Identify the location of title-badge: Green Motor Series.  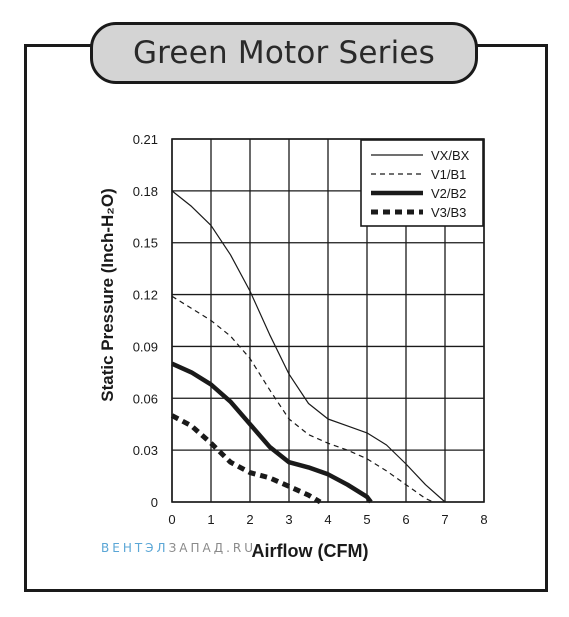
(284, 53).